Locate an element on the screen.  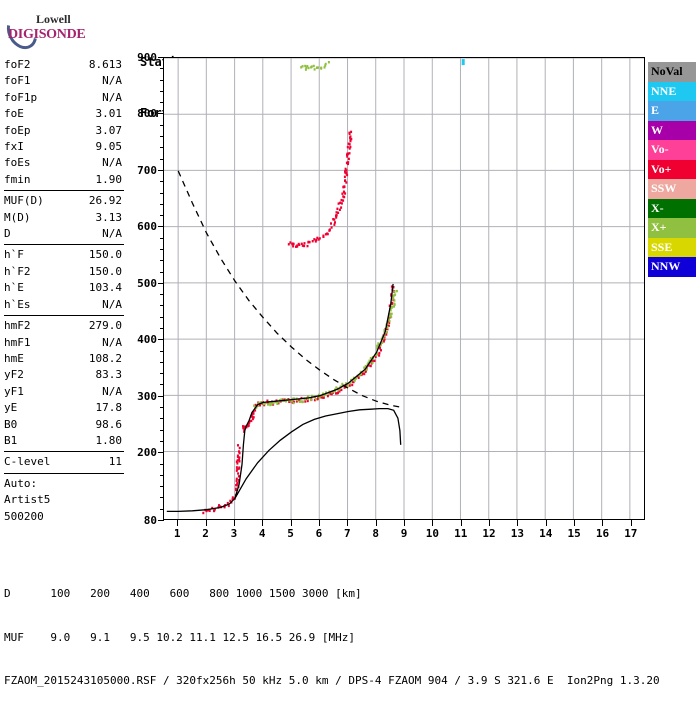
param-value: 1.80 is located at coordinates (109, 440).